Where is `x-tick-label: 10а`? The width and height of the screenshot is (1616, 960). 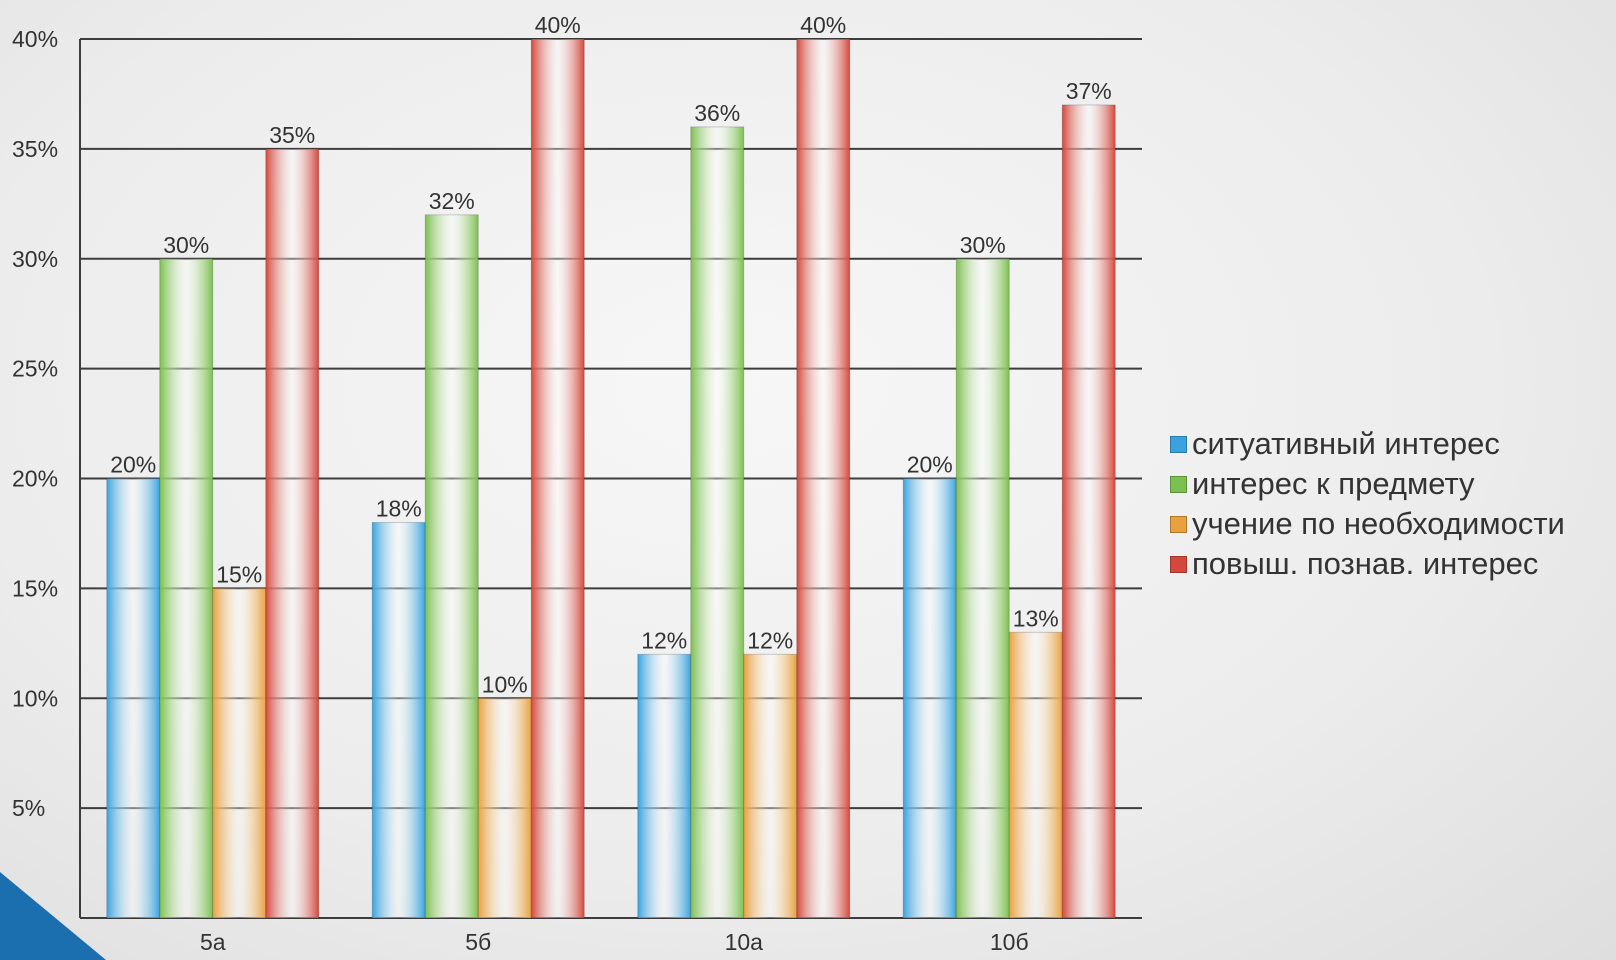
x-tick-label: 10а is located at coordinates (744, 942).